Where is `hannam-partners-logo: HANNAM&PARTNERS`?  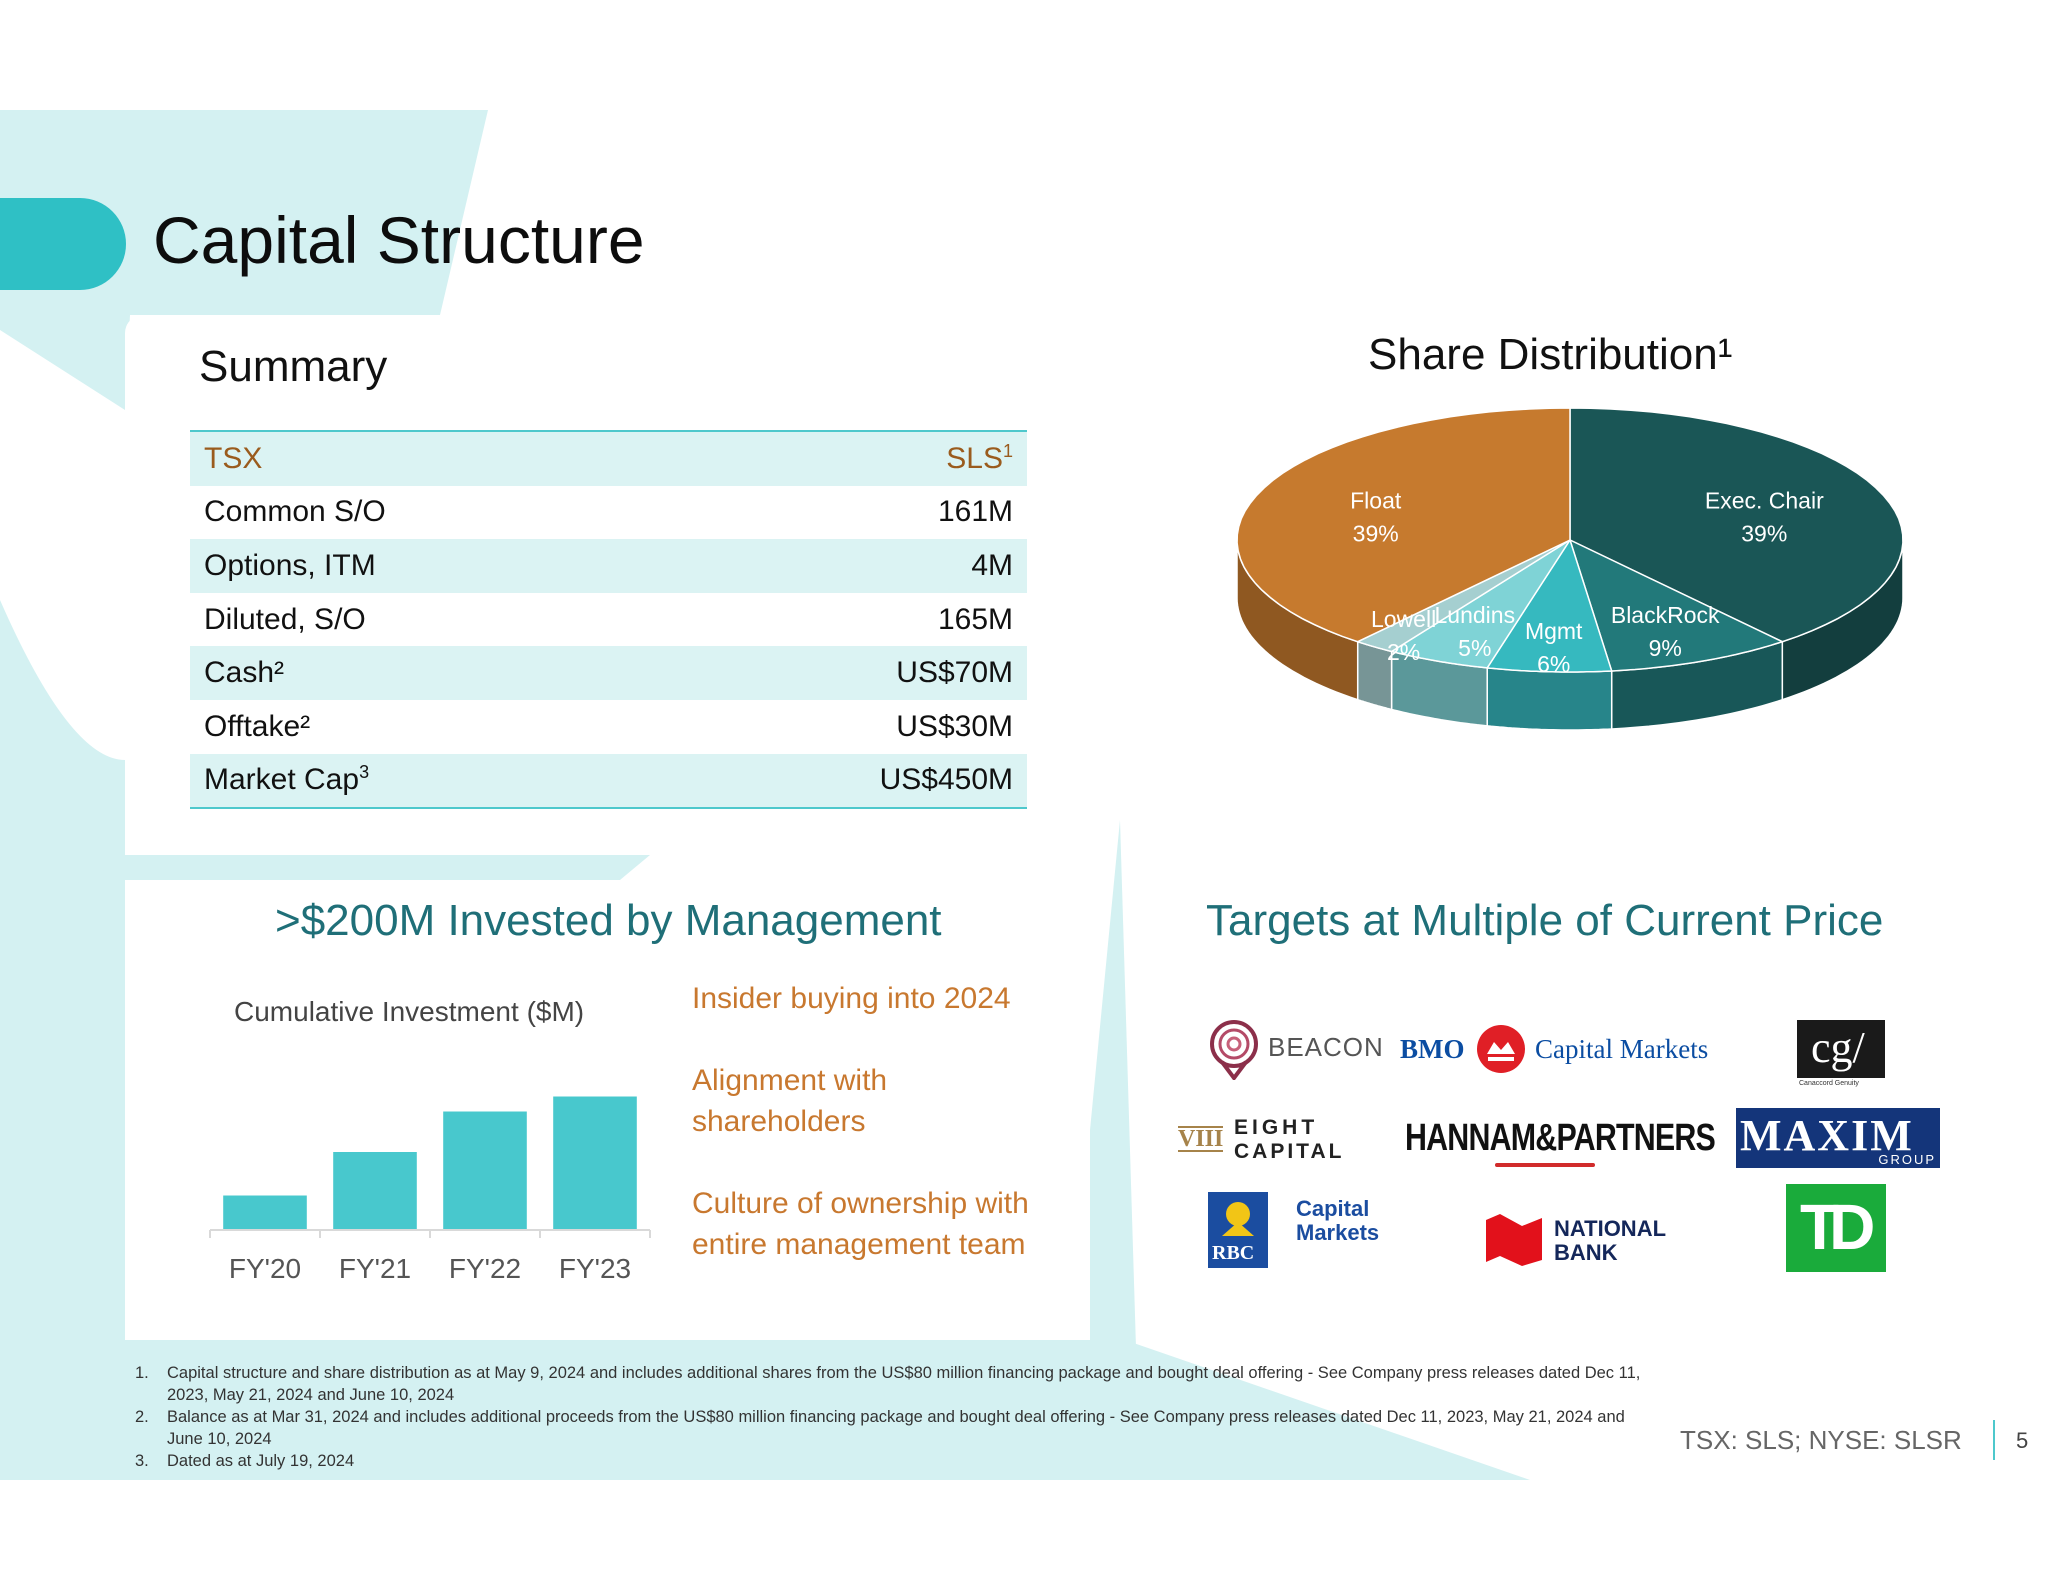 hannam-partners-logo: HANNAM&PARTNERS is located at coordinates (1560, 1147).